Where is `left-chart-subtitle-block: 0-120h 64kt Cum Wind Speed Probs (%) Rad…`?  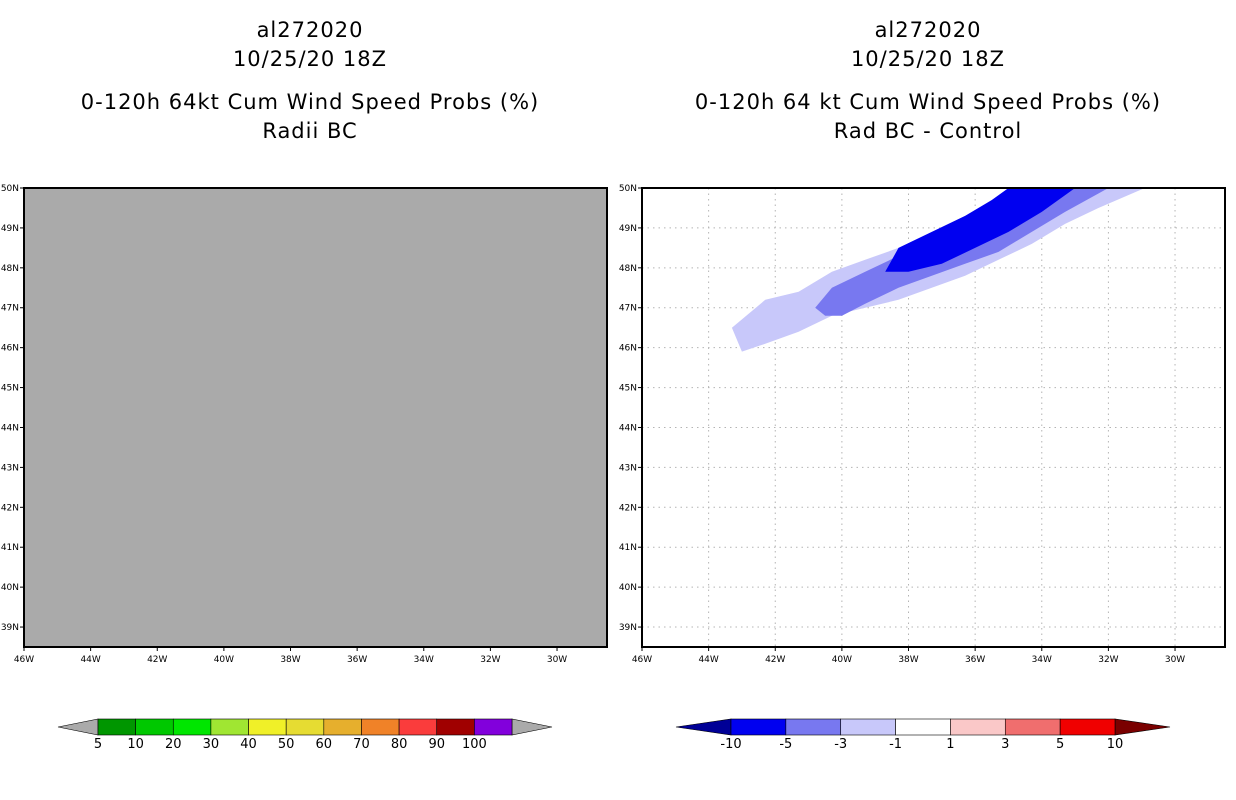
left-chart-subtitle-block: 0-120h 64kt Cum Wind Speed Probs (%) Rad… is located at coordinates (310, 117).